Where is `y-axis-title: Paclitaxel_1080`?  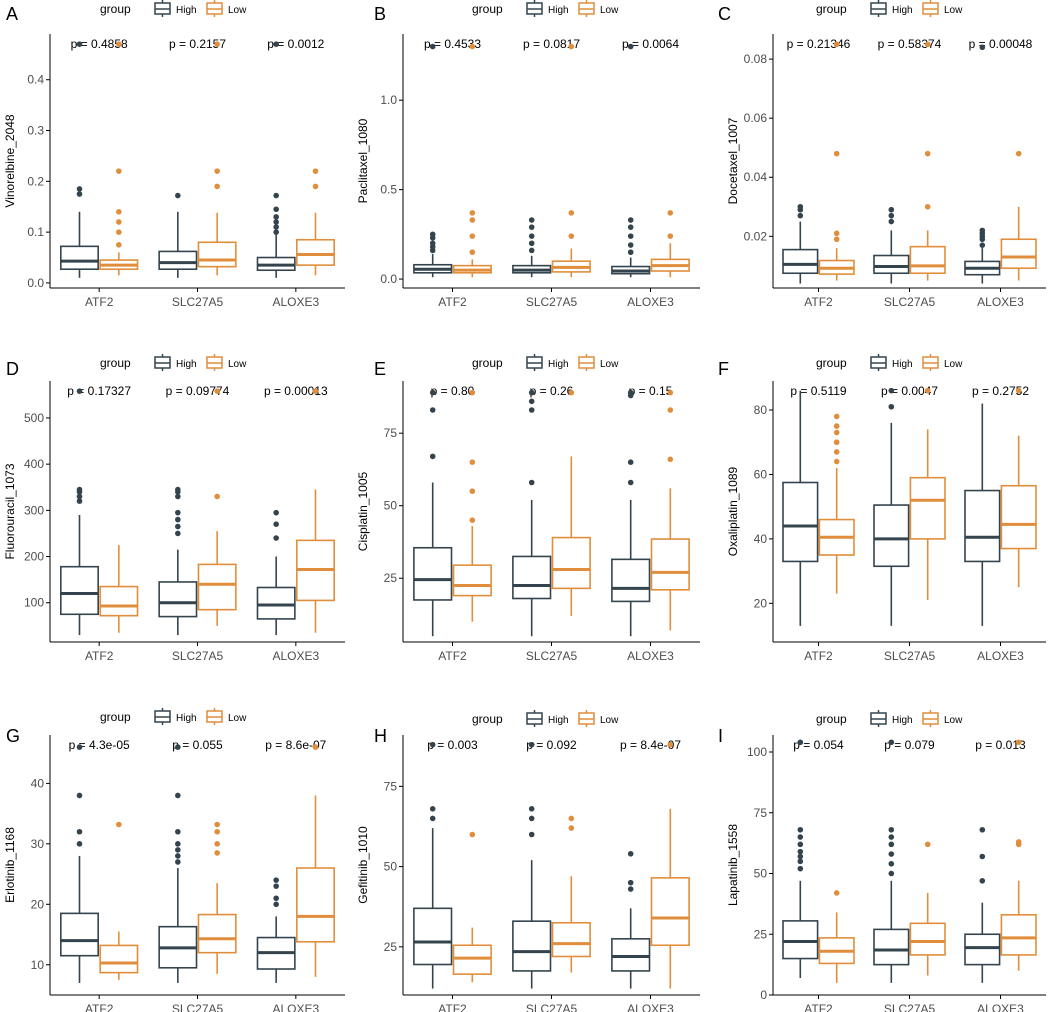
y-axis-title: Paclitaxel_1080 is located at coordinates (363, 160).